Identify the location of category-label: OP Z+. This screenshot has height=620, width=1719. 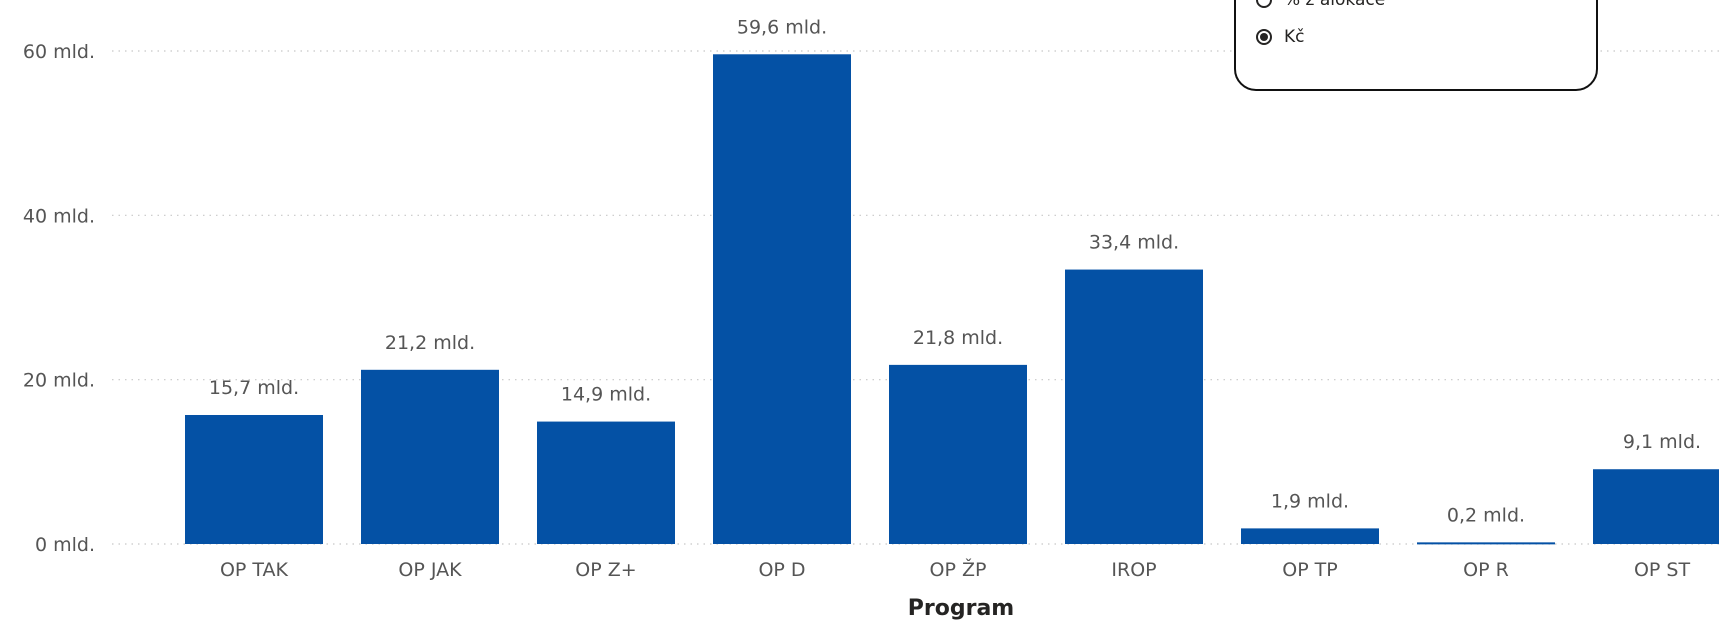
(605, 570).